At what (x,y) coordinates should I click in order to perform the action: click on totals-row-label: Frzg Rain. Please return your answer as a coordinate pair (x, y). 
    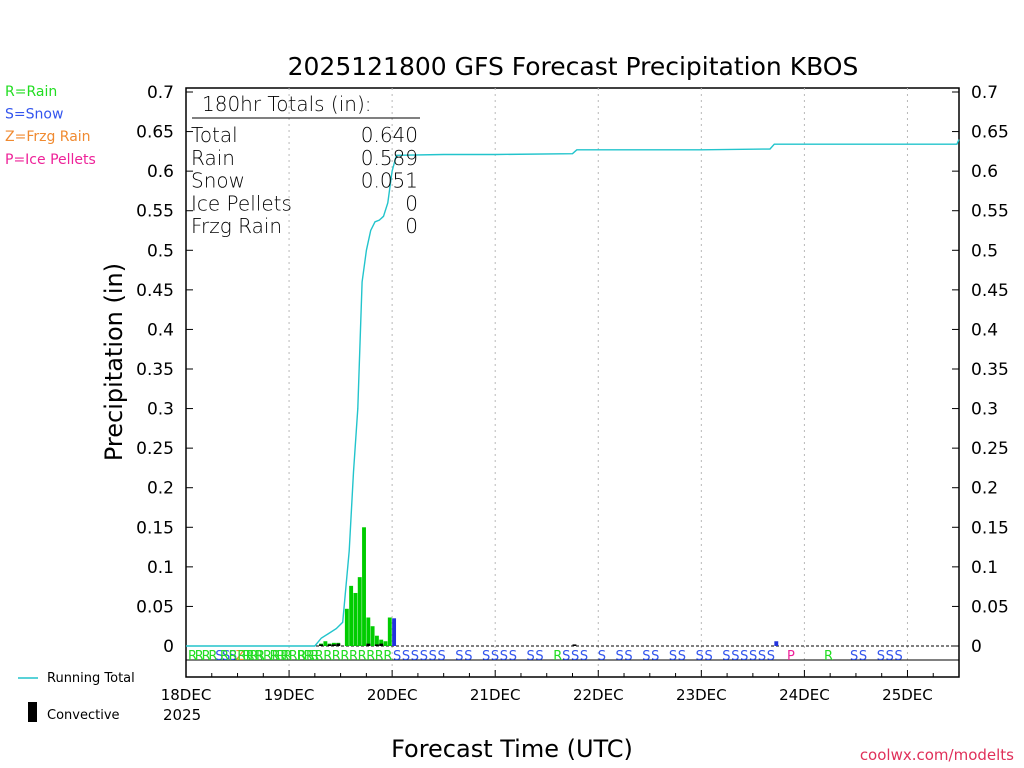
    Looking at the image, I should click on (236, 226).